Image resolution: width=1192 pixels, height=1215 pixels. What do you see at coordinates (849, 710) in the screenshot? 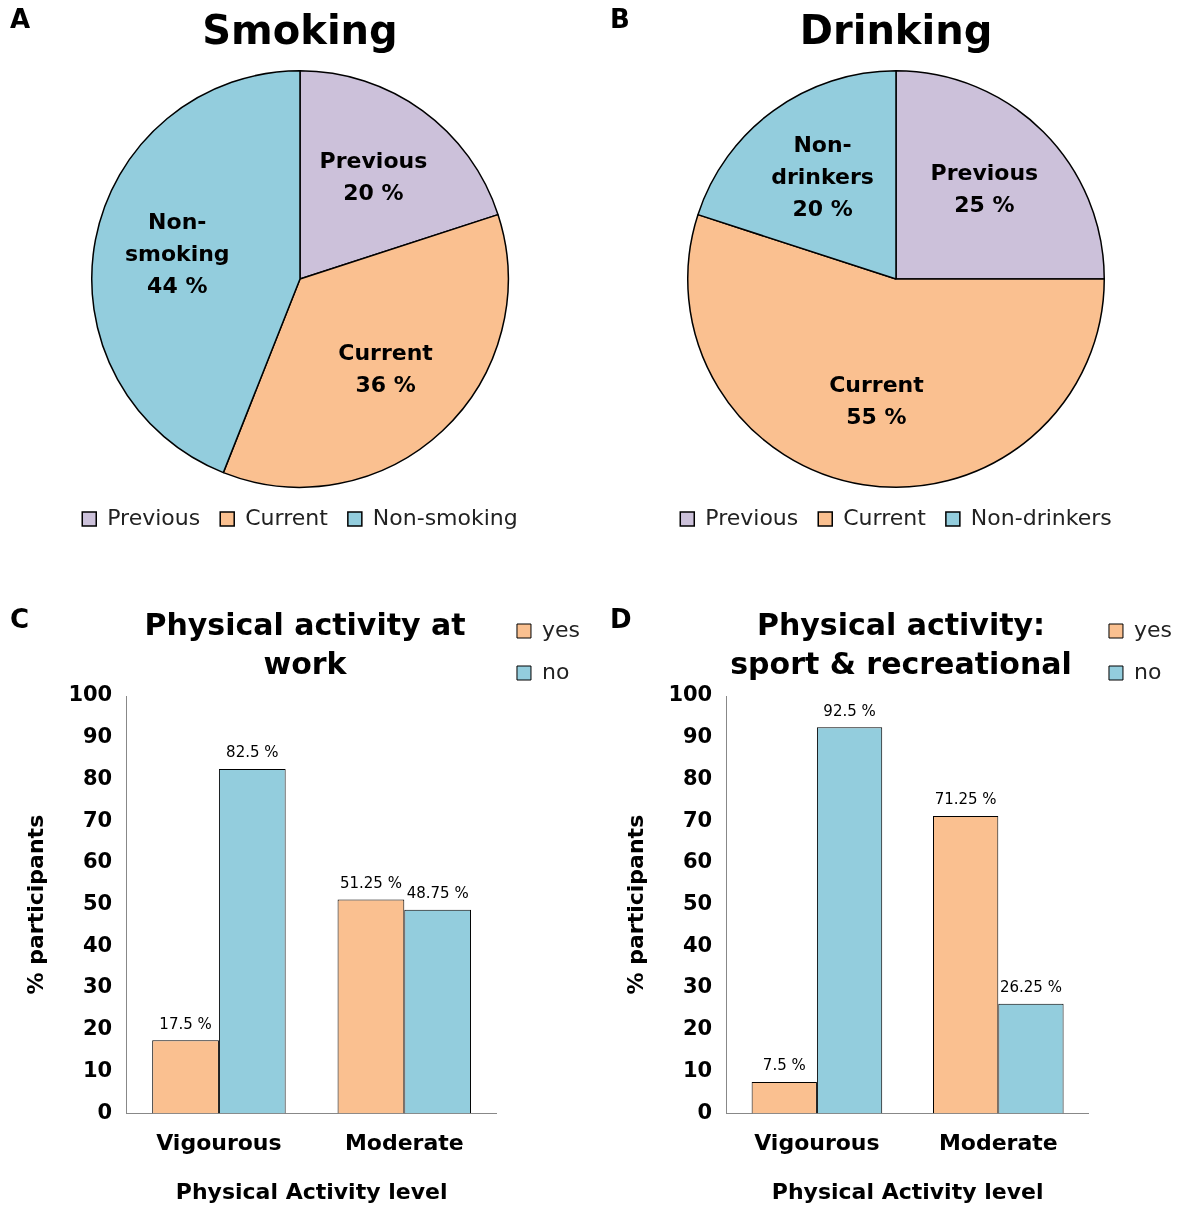
I see `data-label: 92.5 %` at bounding box center [849, 710].